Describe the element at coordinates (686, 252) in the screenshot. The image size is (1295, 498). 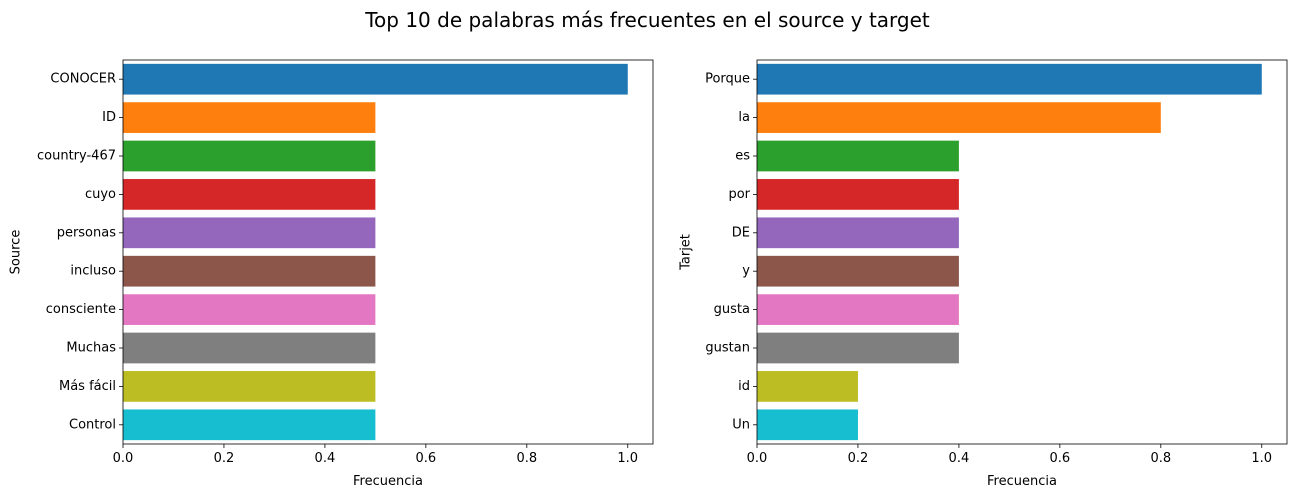
I see `y-axis-label: Tarjet` at that location.